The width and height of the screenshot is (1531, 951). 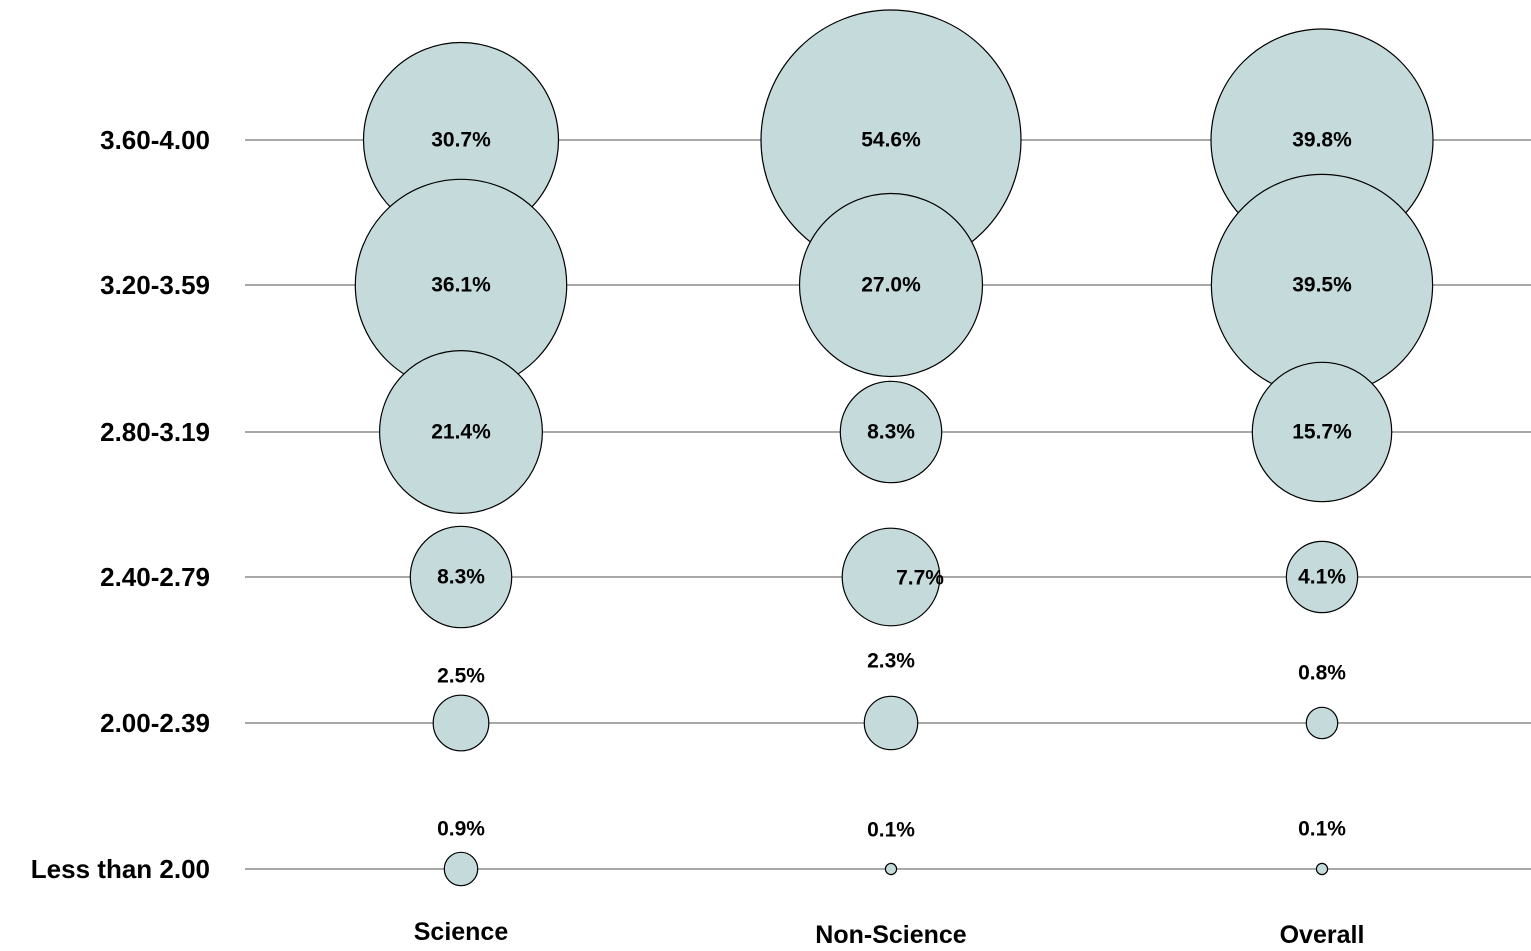 What do you see at coordinates (120, 869) in the screenshot?
I see `row-label: Less than 2.00` at bounding box center [120, 869].